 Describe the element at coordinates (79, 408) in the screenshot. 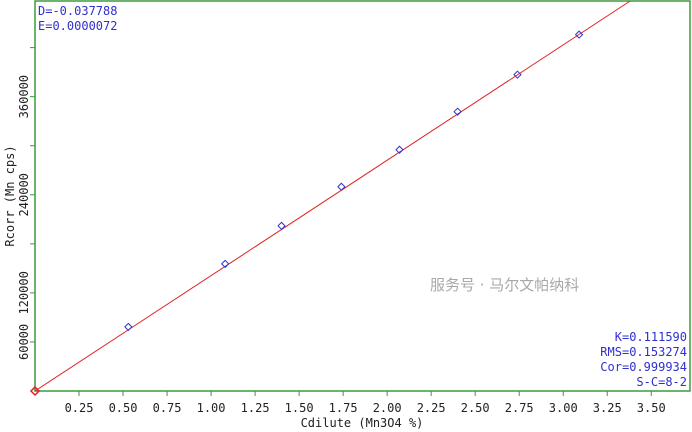

I see `x-tick-label: 0.25` at that location.